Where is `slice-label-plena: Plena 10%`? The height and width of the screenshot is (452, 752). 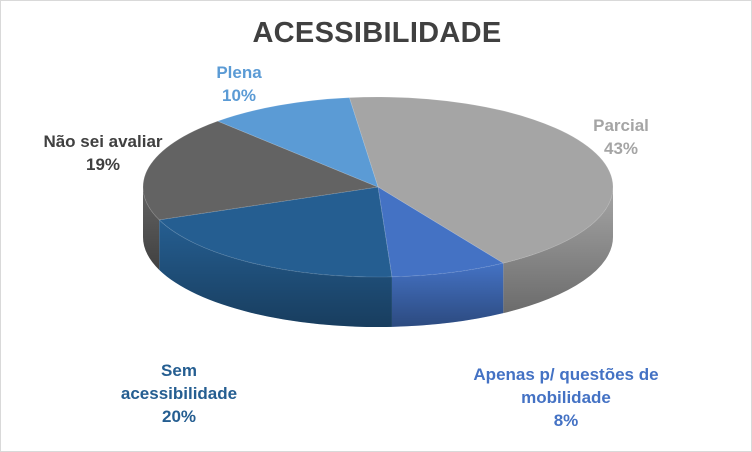 slice-label-plena: Plena 10% is located at coordinates (239, 84).